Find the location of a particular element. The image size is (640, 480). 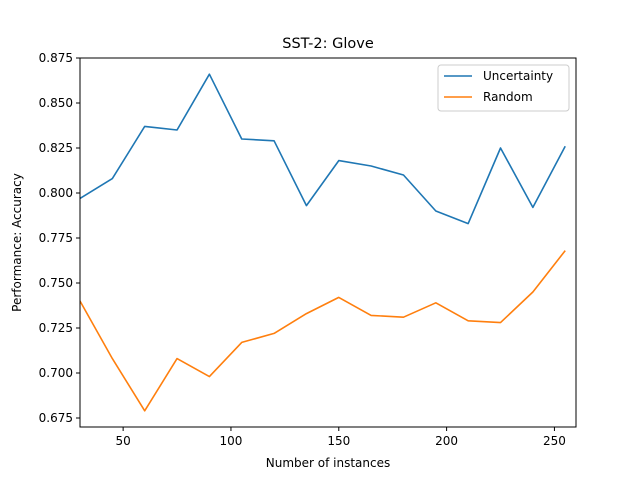

y-axis-label: Performance: Accuracy is located at coordinates (17, 242).